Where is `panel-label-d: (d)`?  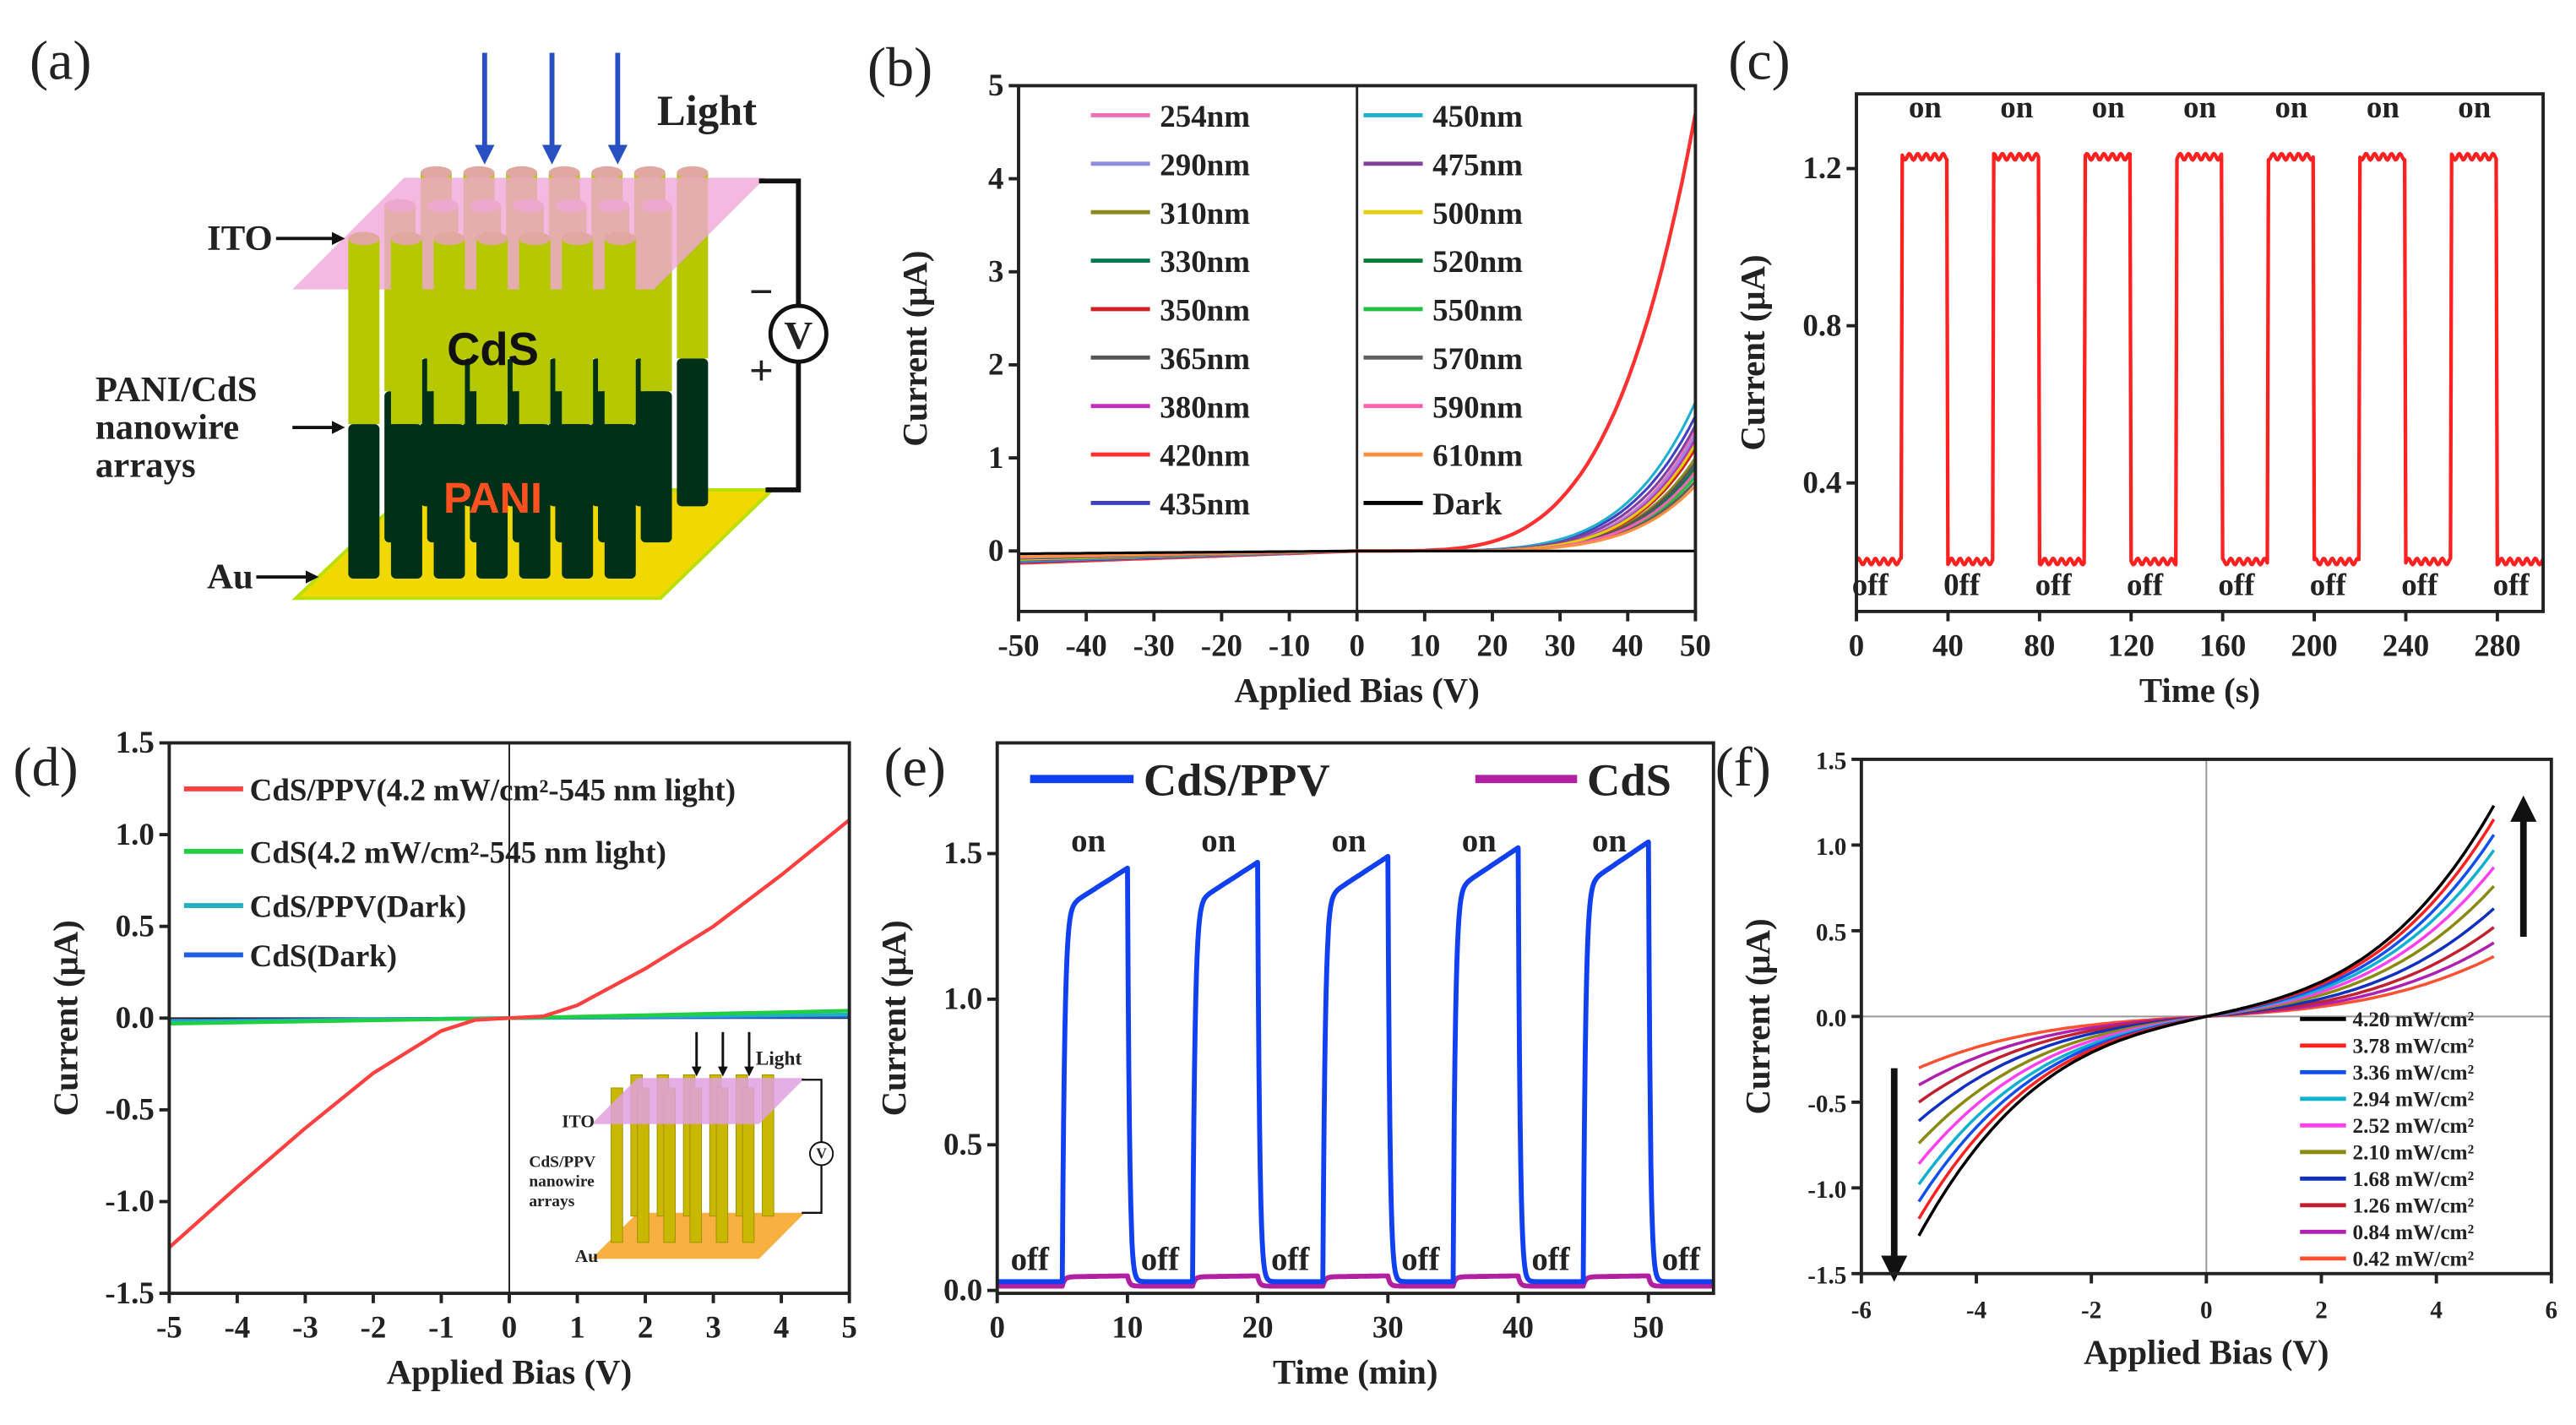 panel-label-d: (d) is located at coordinates (46, 768).